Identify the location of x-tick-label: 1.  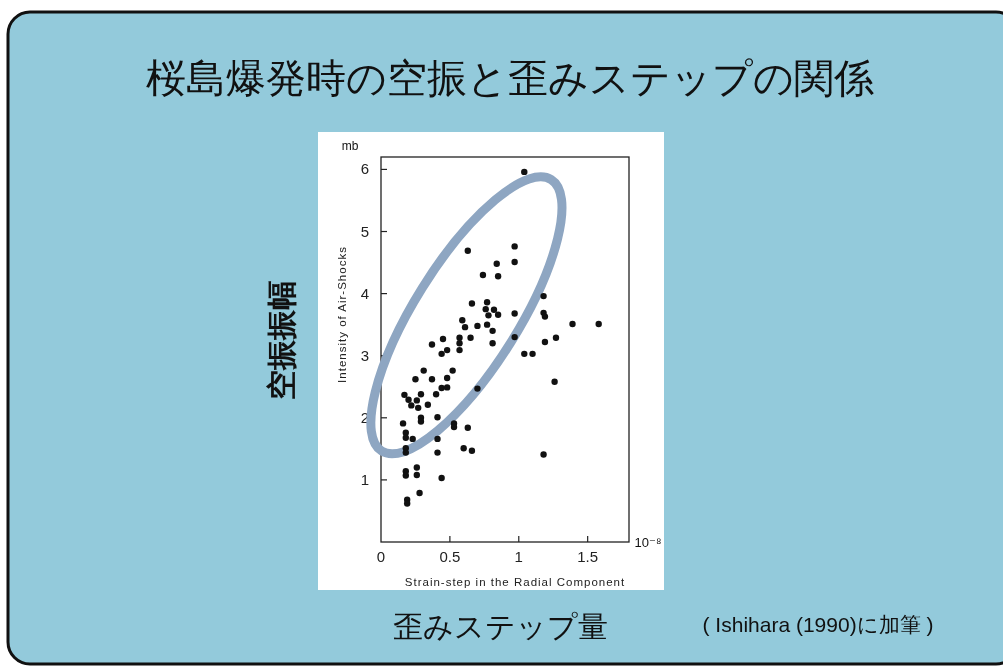
(518, 556).